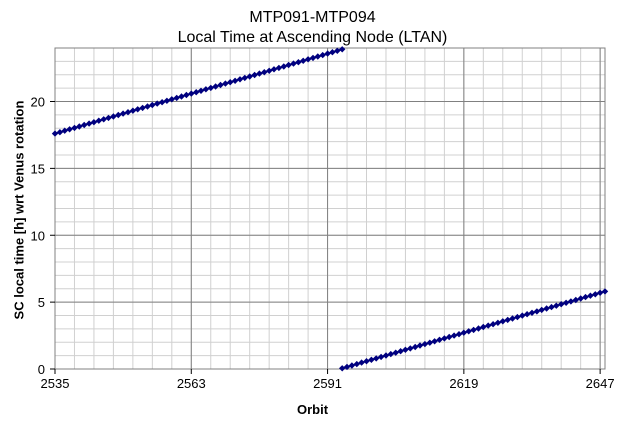  Describe the element at coordinates (38, 235) in the screenshot. I see `y-tick-label: 10` at that location.